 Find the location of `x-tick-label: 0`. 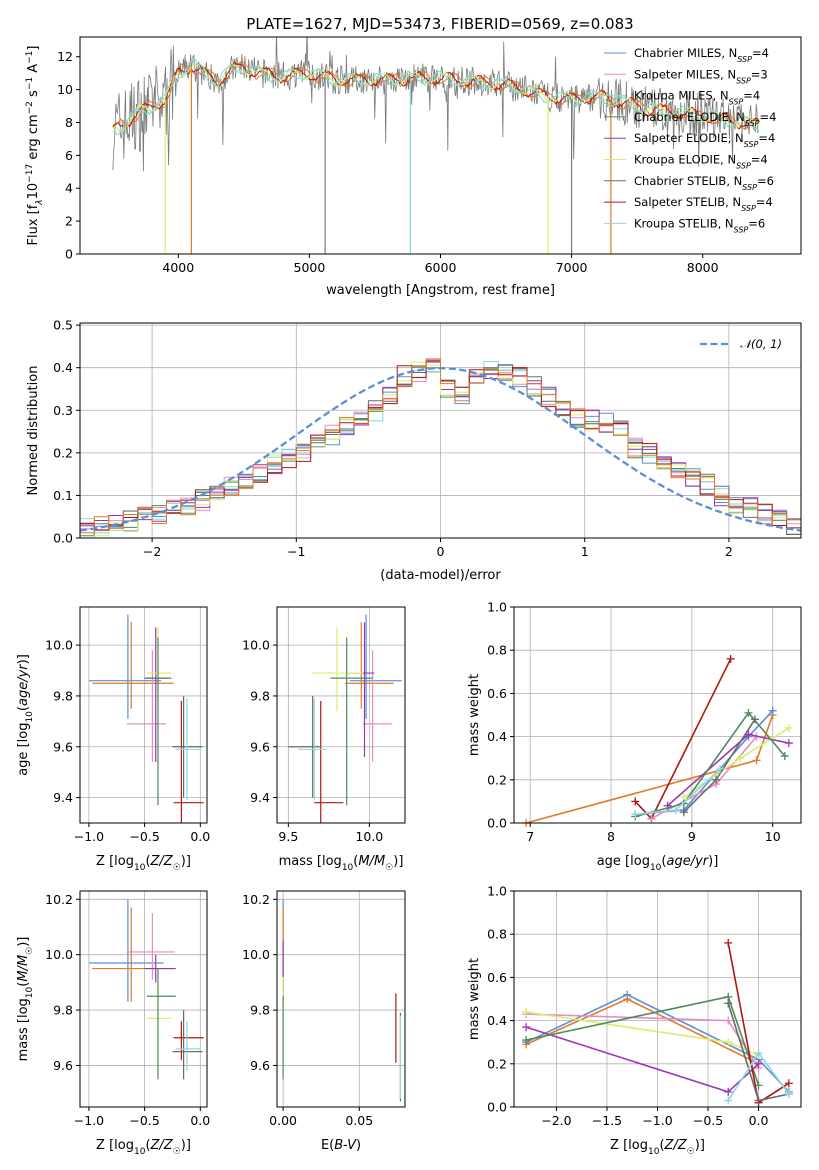

x-tick-label: 0 is located at coordinates (441, 551).